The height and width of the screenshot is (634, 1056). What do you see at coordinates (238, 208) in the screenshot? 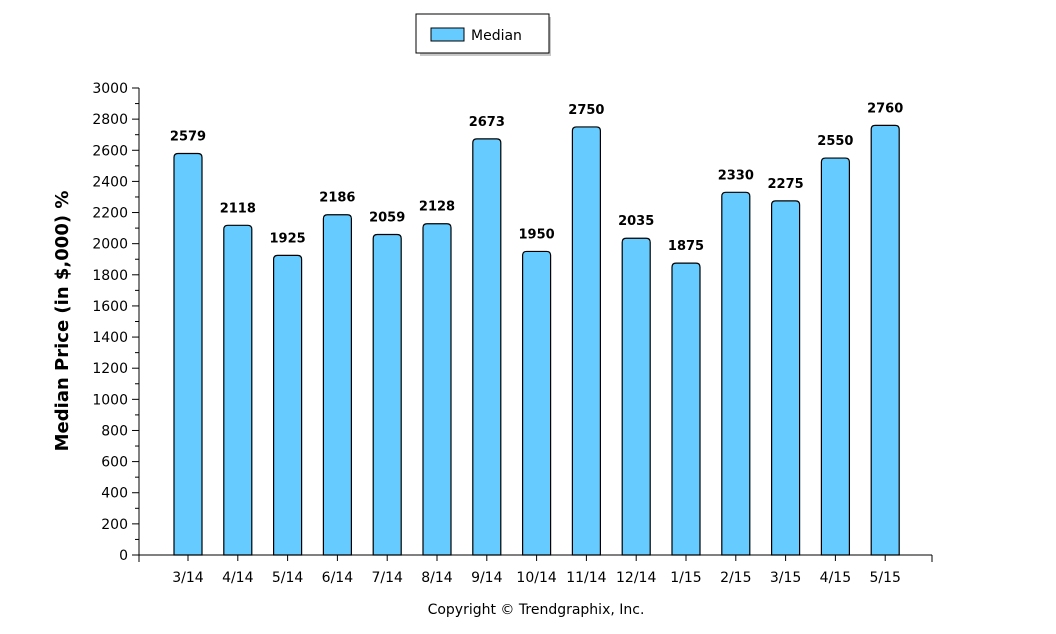
I see `data-label: 2118` at bounding box center [238, 208].